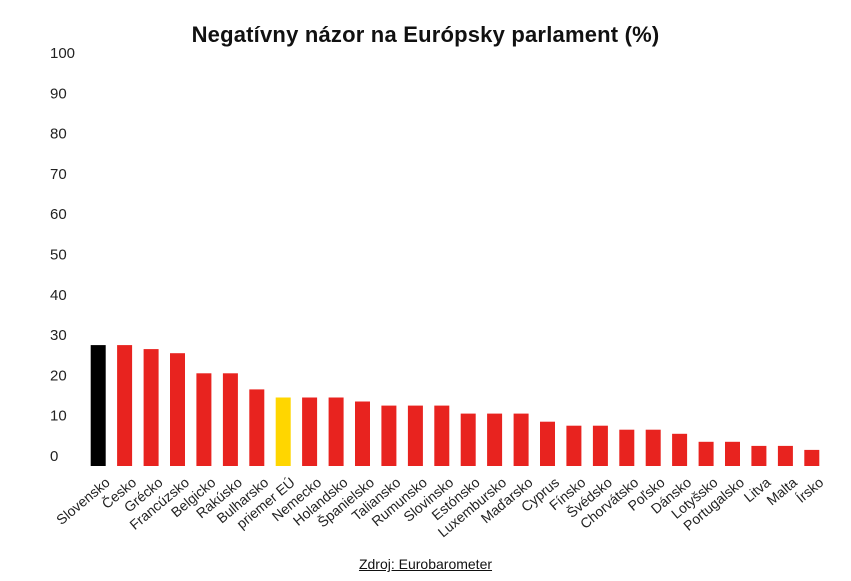  Describe the element at coordinates (58, 255) in the screenshot. I see `y-tick-label: 50` at that location.